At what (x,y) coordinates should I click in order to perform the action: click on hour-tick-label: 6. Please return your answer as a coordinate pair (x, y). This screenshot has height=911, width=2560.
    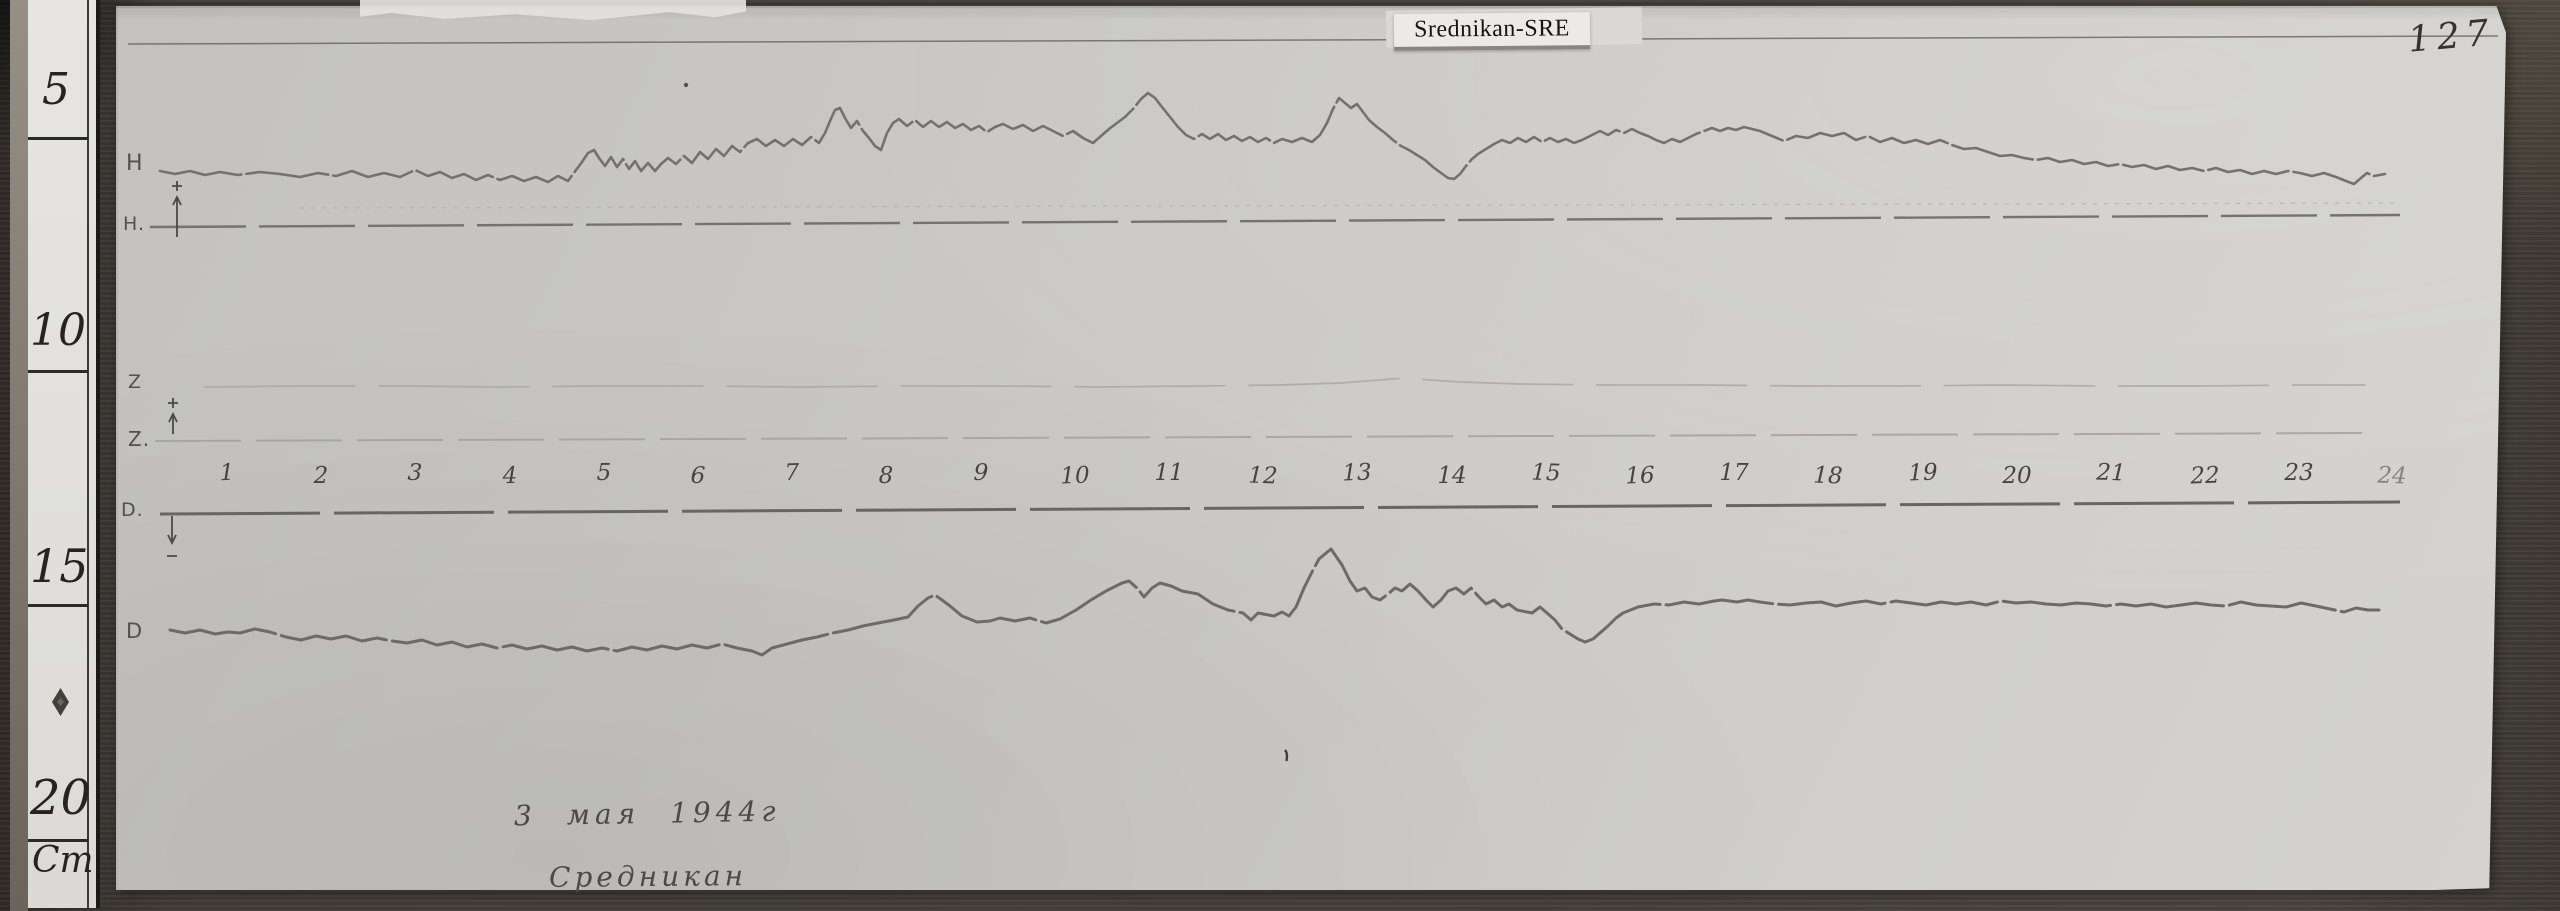
    Looking at the image, I should click on (698, 476).